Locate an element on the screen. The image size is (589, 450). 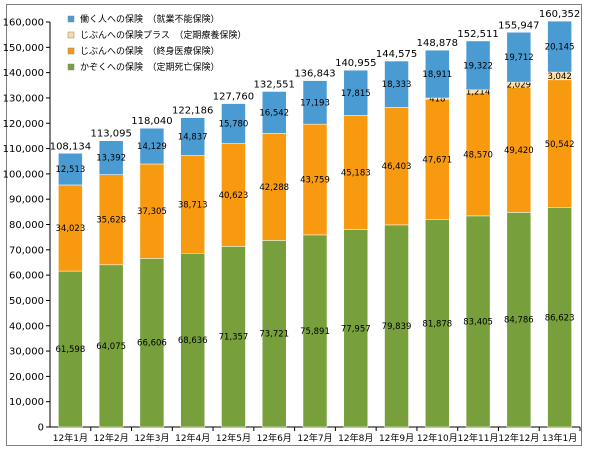
x-tick-label: 12年7月 is located at coordinates (314, 438).